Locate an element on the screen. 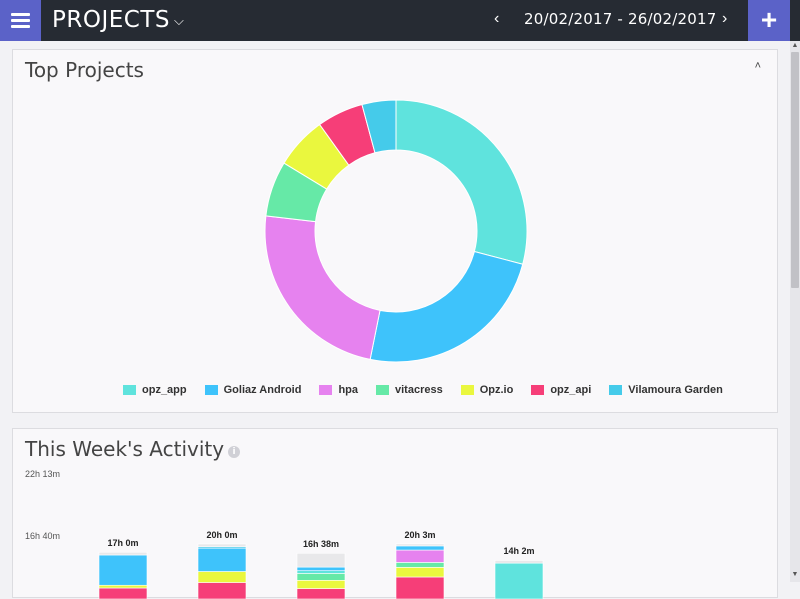 This screenshot has height=599, width=800. pie-slice-hpa is located at coordinates (322, 288).